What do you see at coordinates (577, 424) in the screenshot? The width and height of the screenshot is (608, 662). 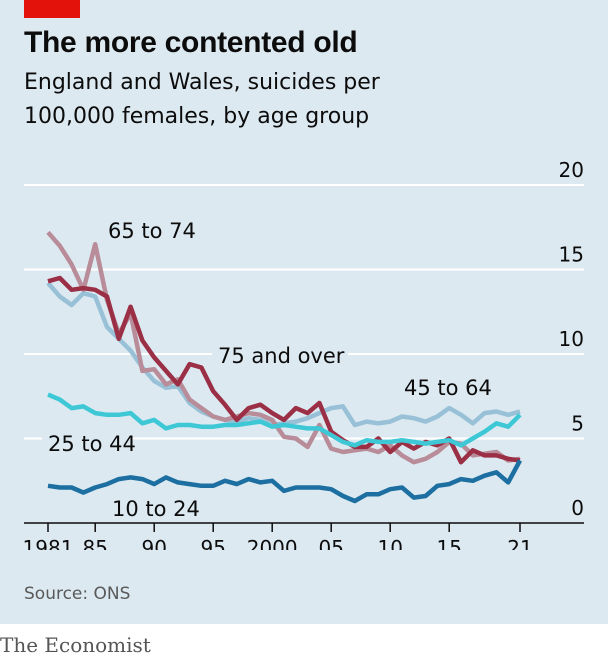 I see `y-tick-5: 5` at bounding box center [577, 424].